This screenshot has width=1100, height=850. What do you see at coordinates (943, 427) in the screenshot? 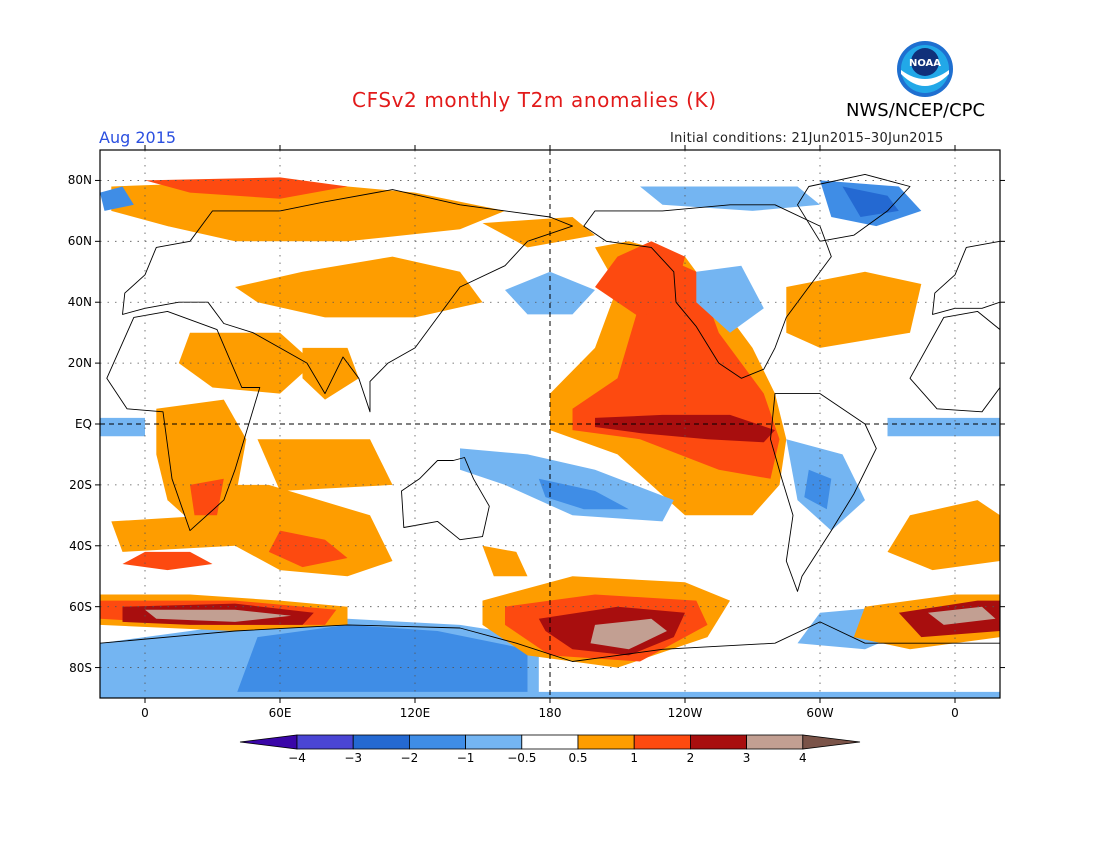
I see `atlantic-equator-cool-e` at bounding box center [943, 427].